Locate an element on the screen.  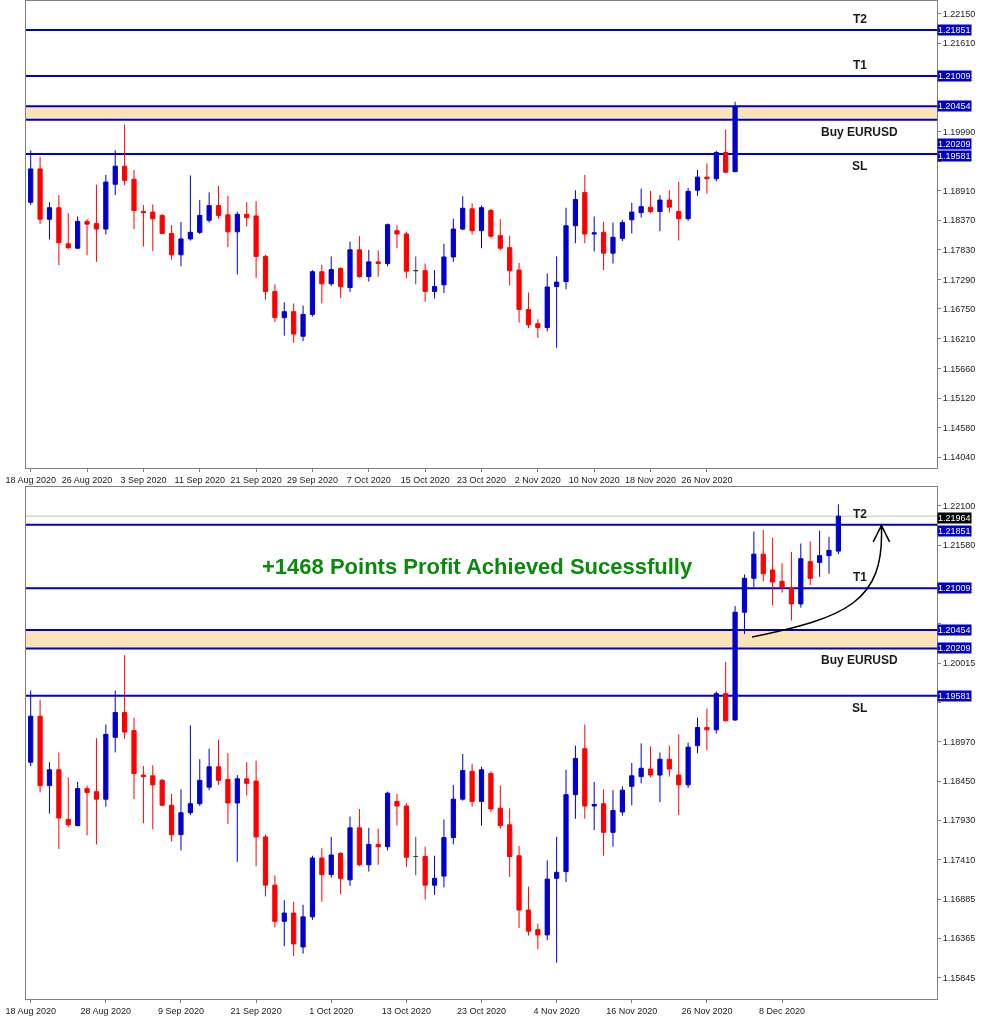
annotation: Buy EURUSD is located at coordinates (860, 132).